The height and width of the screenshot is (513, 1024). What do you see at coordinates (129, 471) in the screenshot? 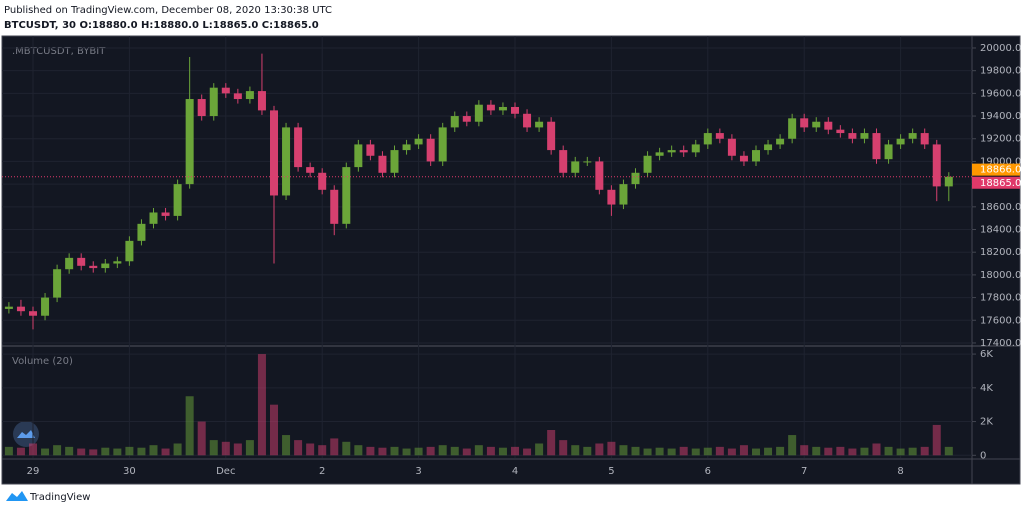
I see `x-tick-label: 30` at bounding box center [129, 471].